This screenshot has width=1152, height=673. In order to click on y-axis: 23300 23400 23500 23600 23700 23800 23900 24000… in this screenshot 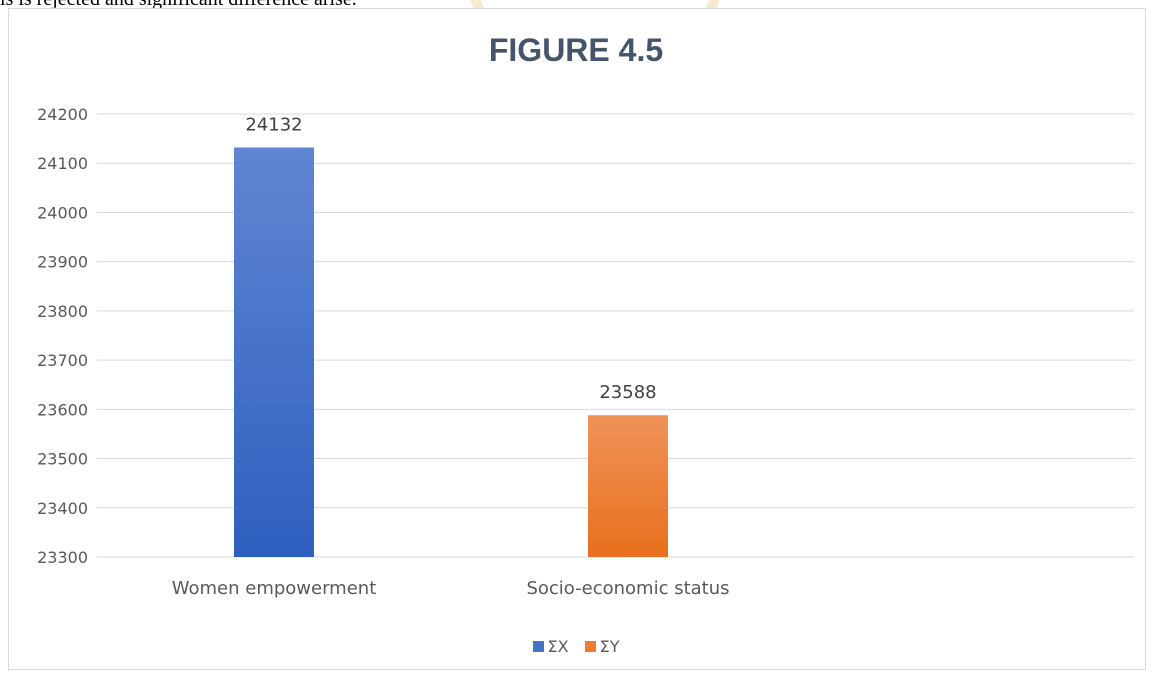, I will do `click(62, 336)`.